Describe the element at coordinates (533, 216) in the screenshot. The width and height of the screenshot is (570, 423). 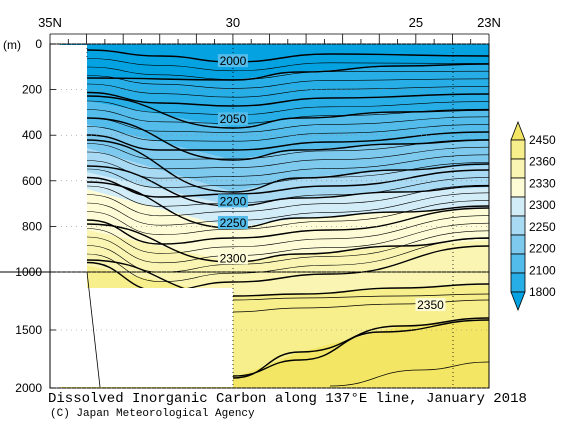
I see `colorbar: 2450 2360 2330 2300 2250 2200 2100 1800` at that location.